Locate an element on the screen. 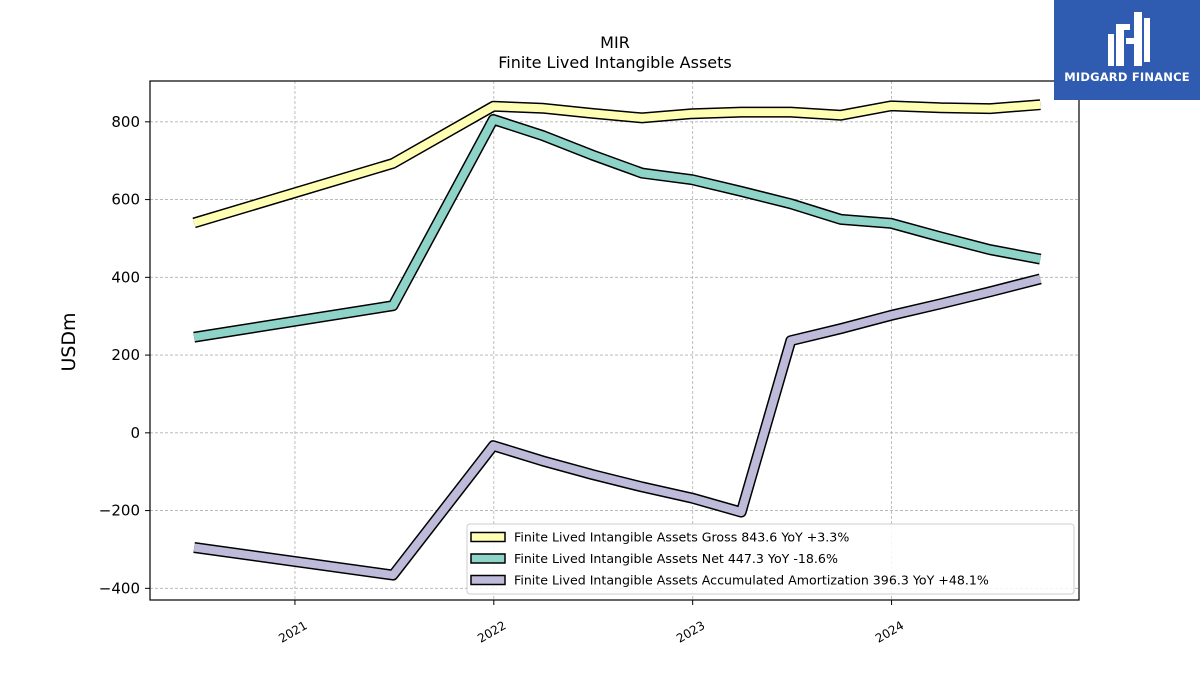 The image size is (1200, 675). y-tick-label: −200 is located at coordinates (119, 511).